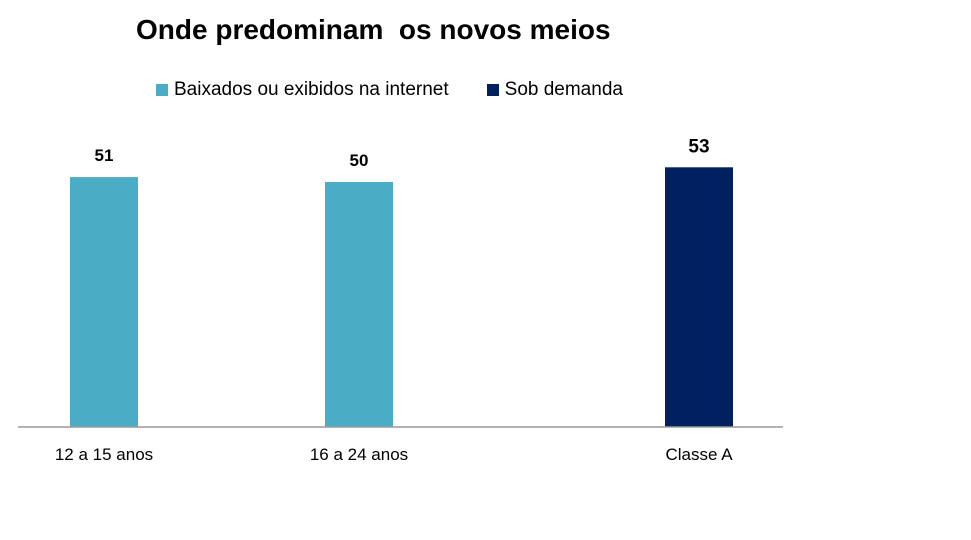 The height and width of the screenshot is (540, 971). What do you see at coordinates (104, 454) in the screenshot?
I see `x-tick-label-1: 12 a 15 anos` at bounding box center [104, 454].